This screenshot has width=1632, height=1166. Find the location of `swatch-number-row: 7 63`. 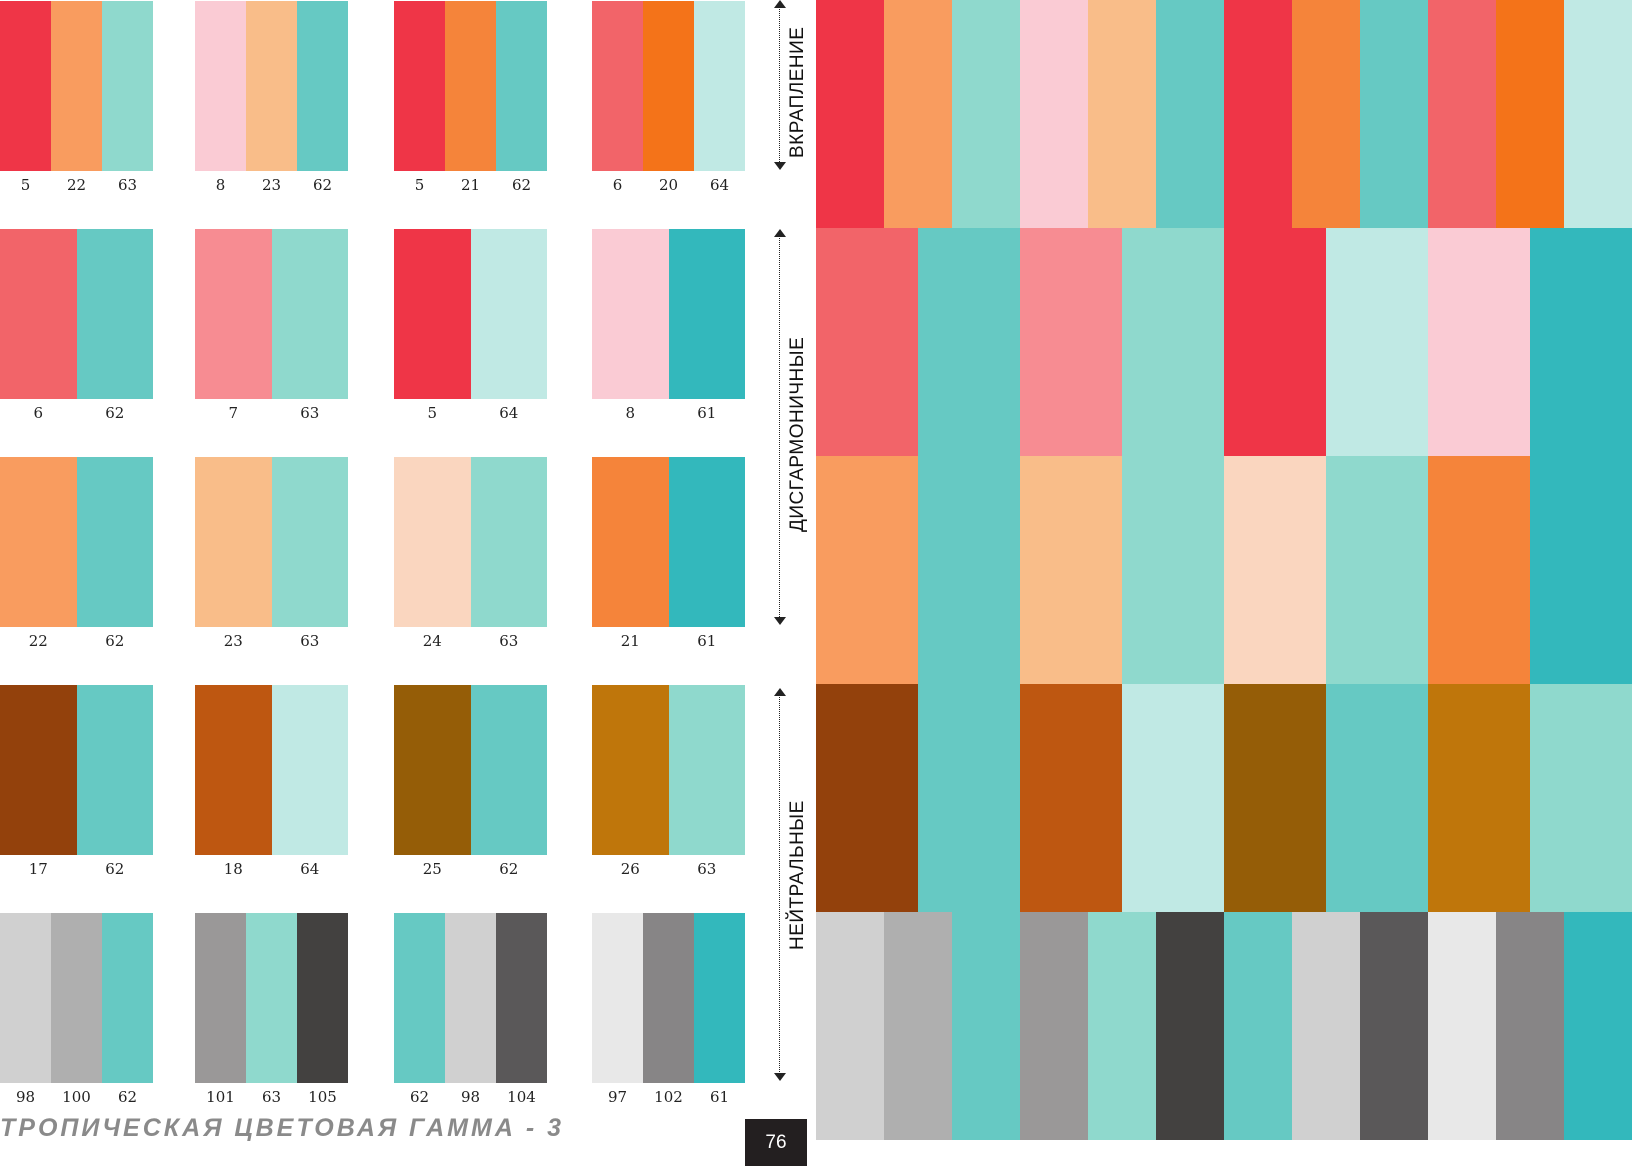

swatch-number-row: 7 63 is located at coordinates (271, 413).